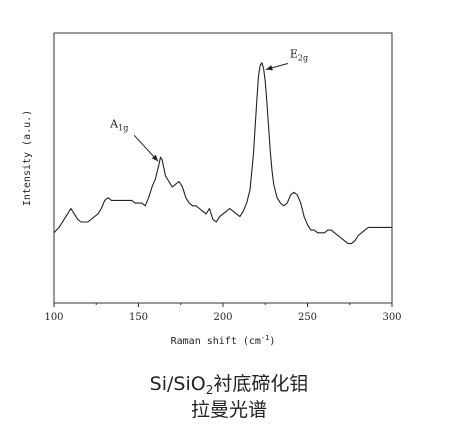  What do you see at coordinates (53, 317) in the screenshot?
I see `x-tick-label: 100` at bounding box center [53, 317].